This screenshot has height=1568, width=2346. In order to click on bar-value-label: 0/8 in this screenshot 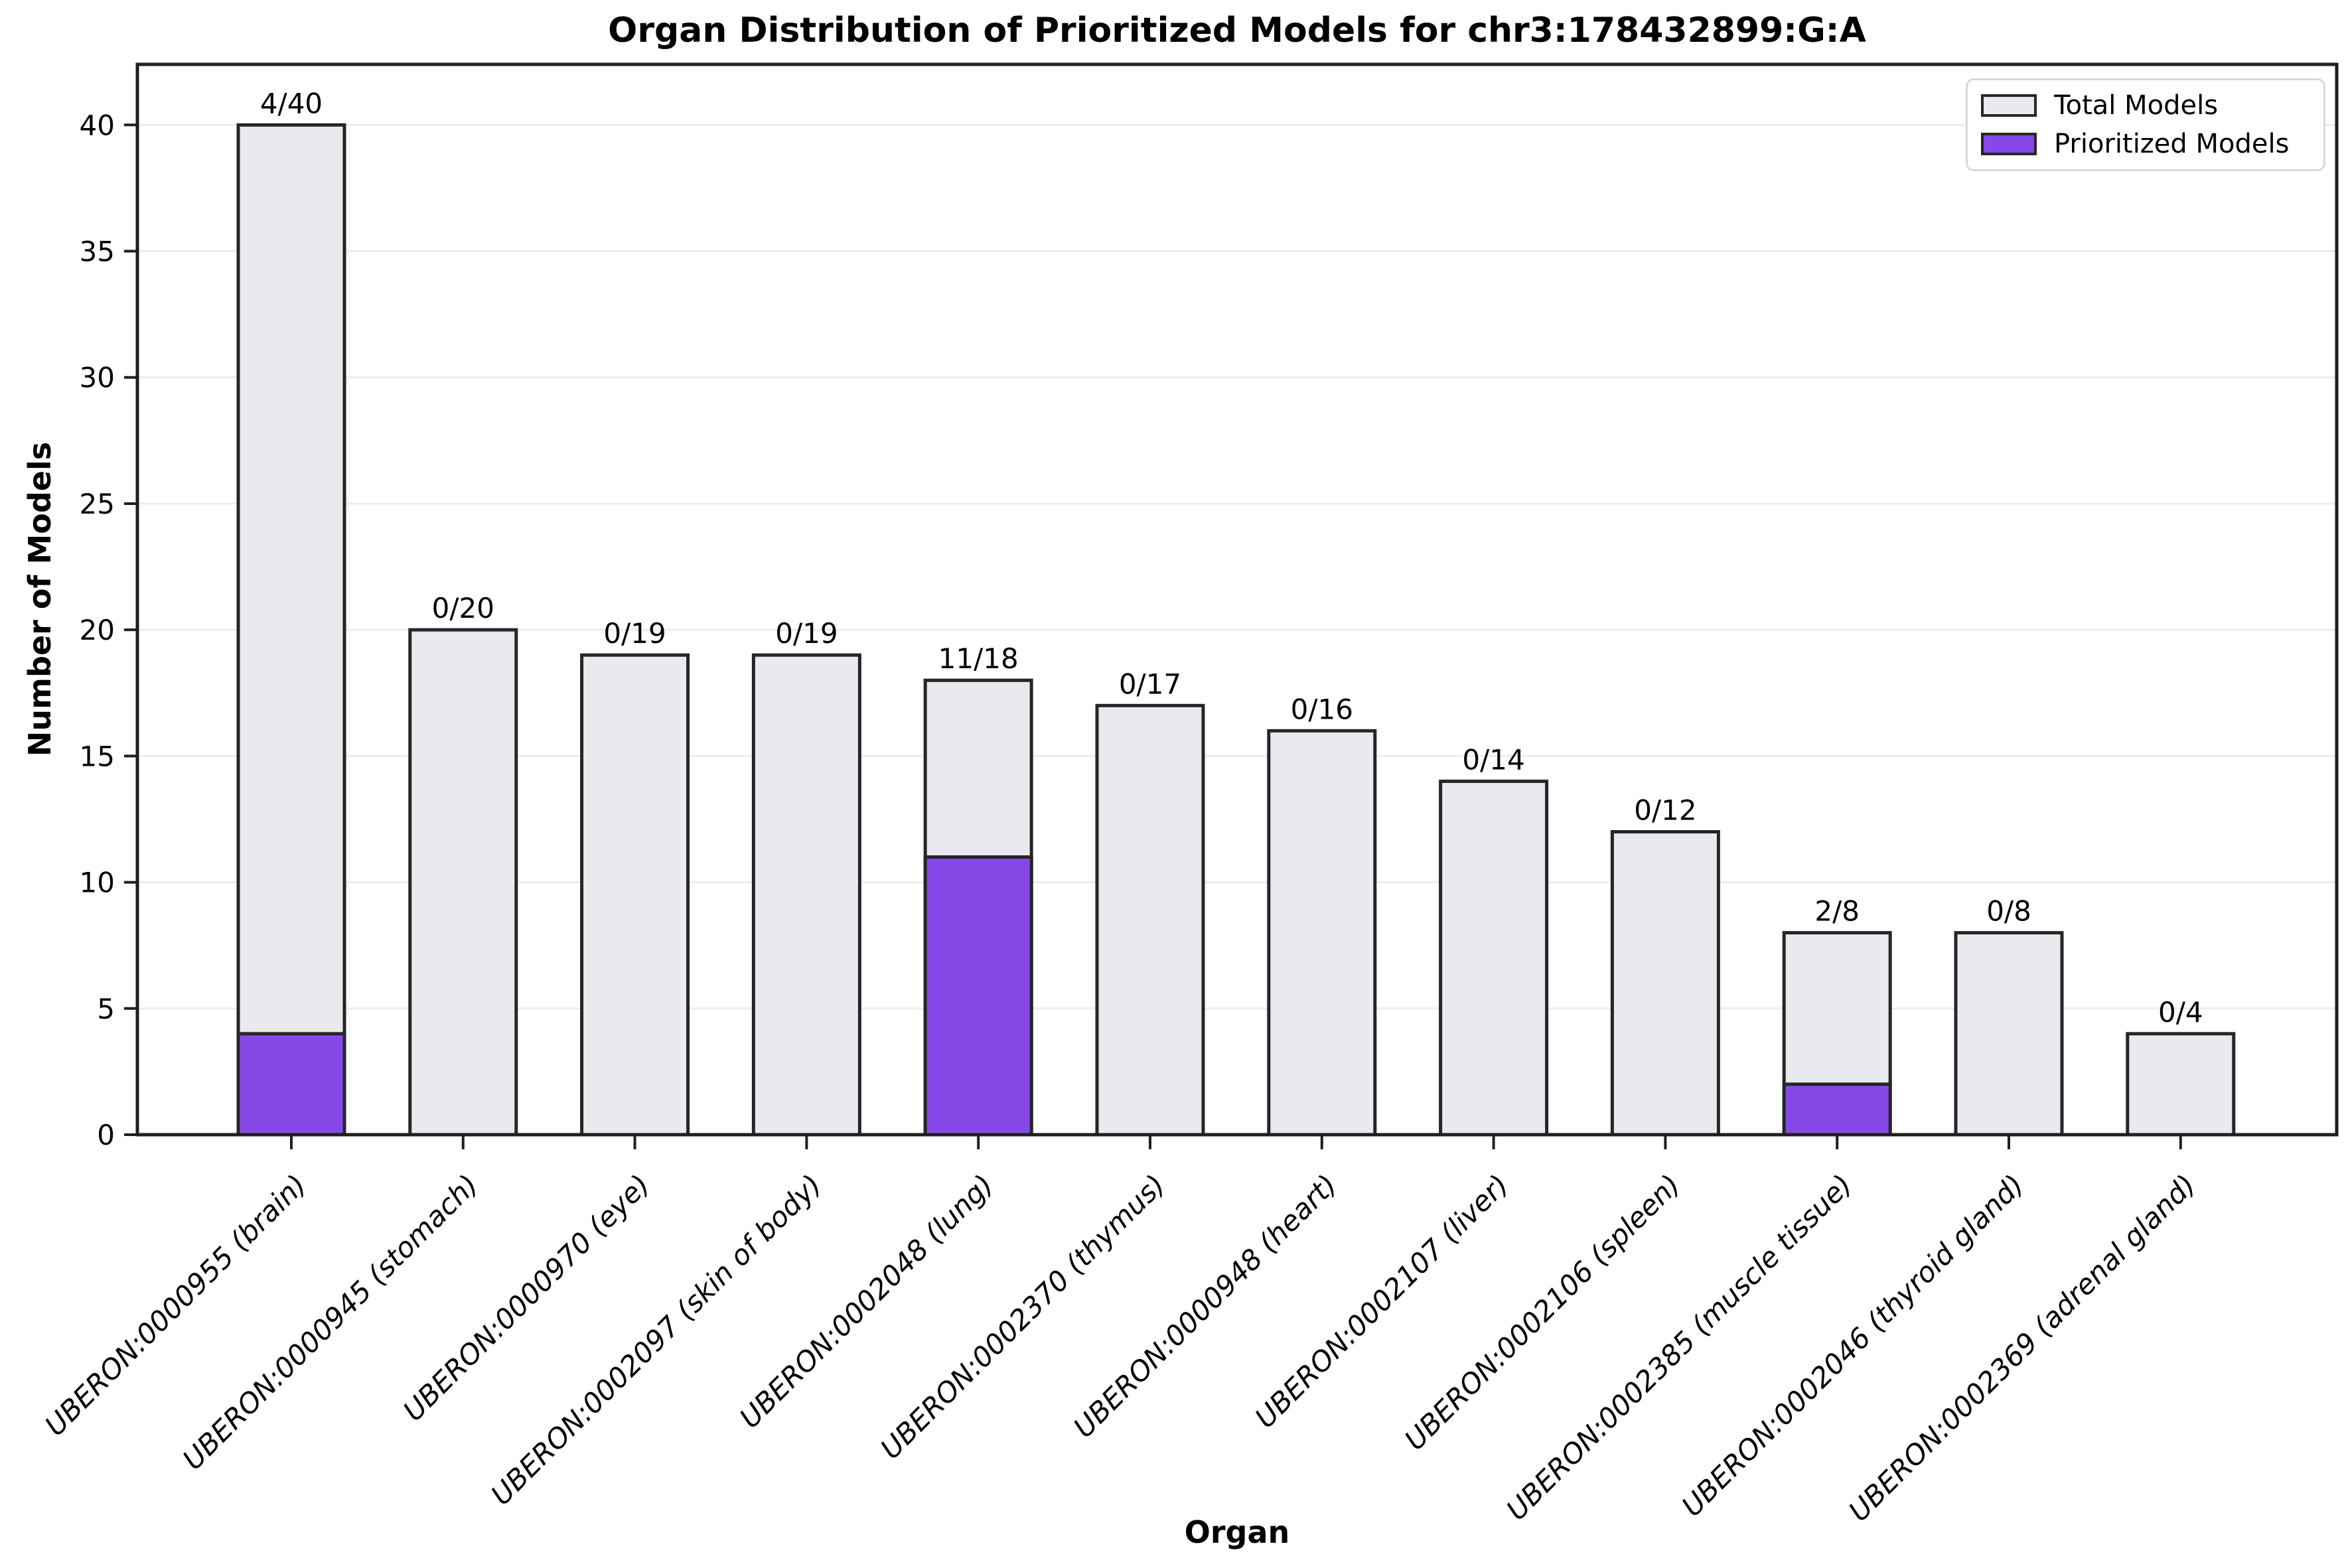, I will do `click(2008, 911)`.